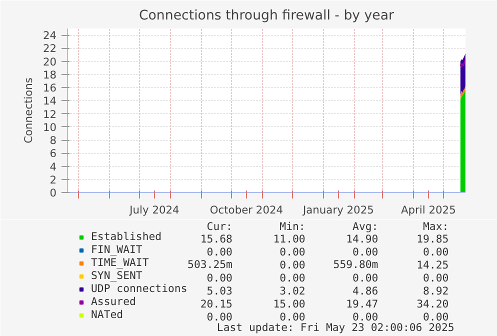 The height and width of the screenshot is (336, 497). Describe the element at coordinates (113, 301) in the screenshot. I see `legend-label: Assured` at that location.